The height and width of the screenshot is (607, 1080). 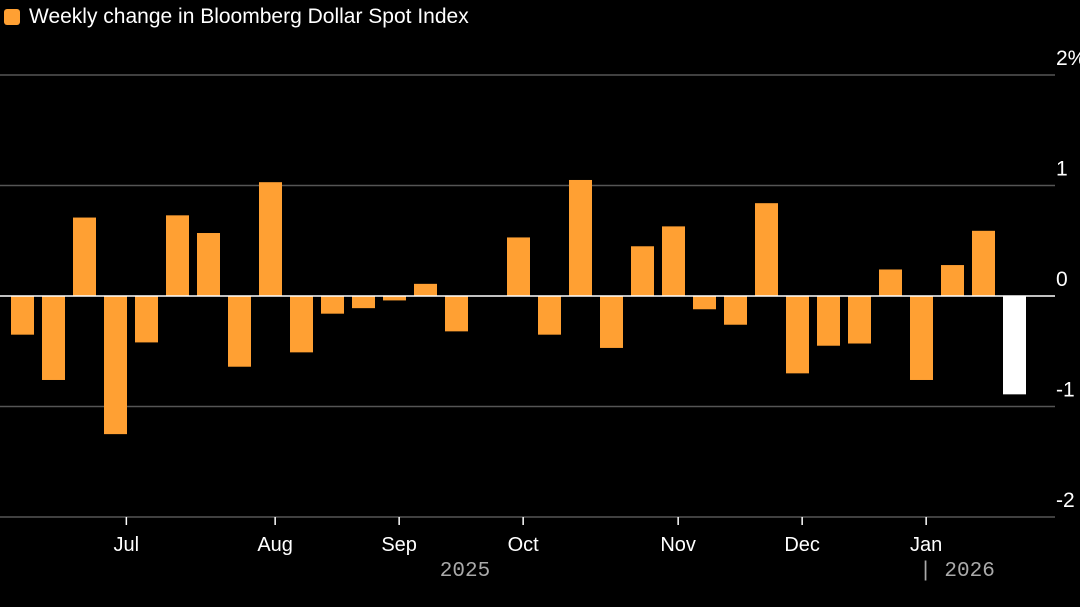 I want to click on x-tick-label: Oct, so click(x=524, y=545).